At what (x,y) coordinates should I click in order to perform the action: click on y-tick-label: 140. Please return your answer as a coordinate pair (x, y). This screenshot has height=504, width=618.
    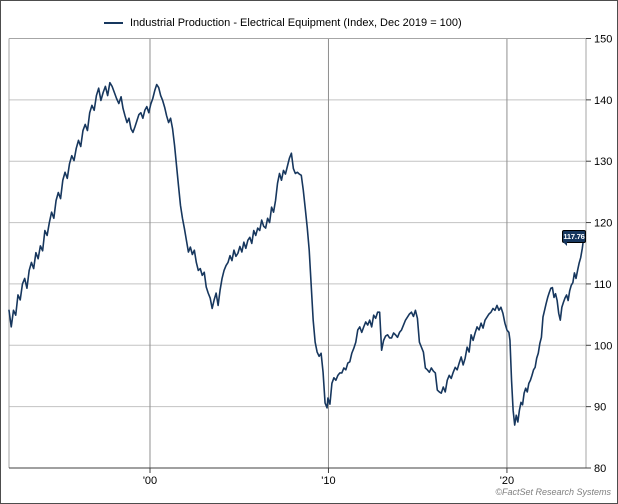
    Looking at the image, I should click on (603, 101).